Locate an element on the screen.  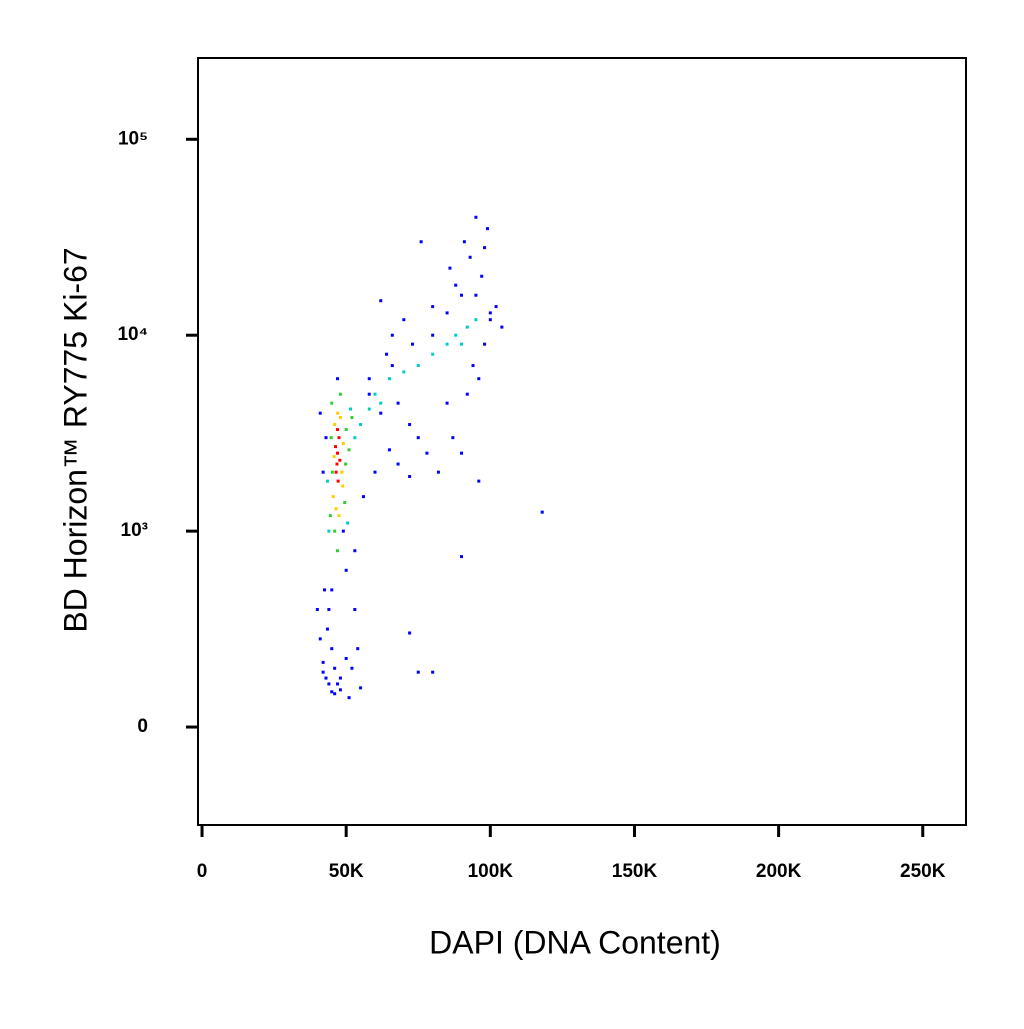
x-tick-label: 150K is located at coordinates (635, 871).